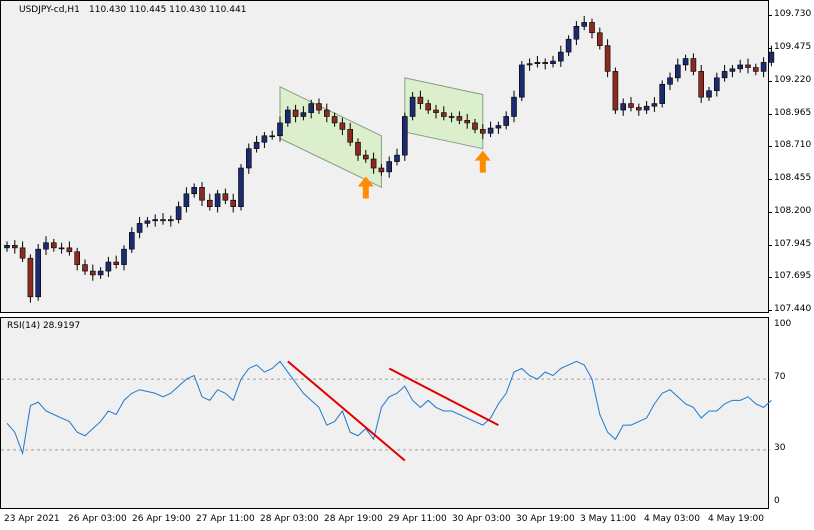 This screenshot has height=530, width=814. Describe the element at coordinates (417, 519) in the screenshot. I see `time-tick-label: 29 Apr 11:00` at that location.